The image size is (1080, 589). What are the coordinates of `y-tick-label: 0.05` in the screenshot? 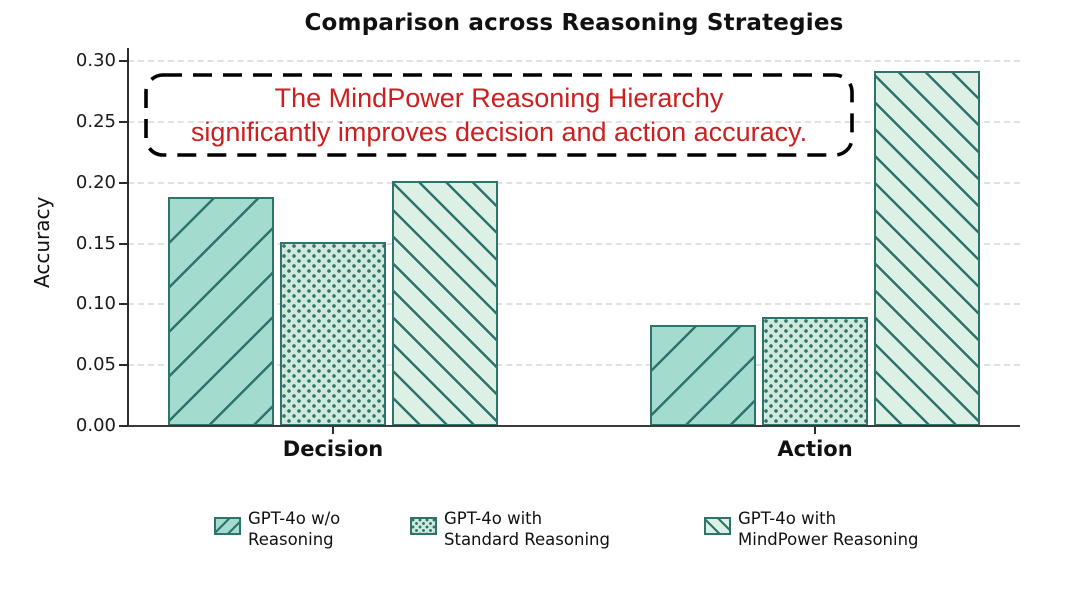 It's located at (95, 365).